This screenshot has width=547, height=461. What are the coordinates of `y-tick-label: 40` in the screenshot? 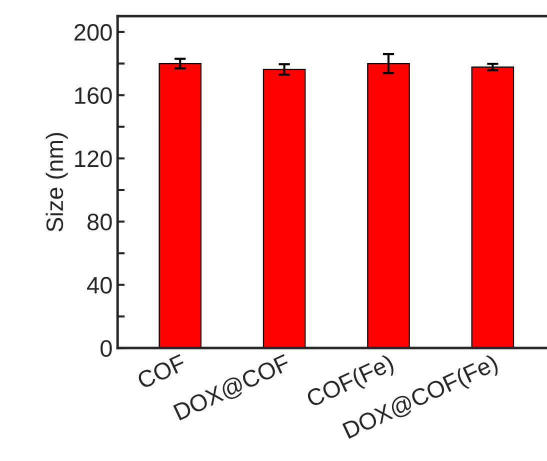 It's located at (99, 285).